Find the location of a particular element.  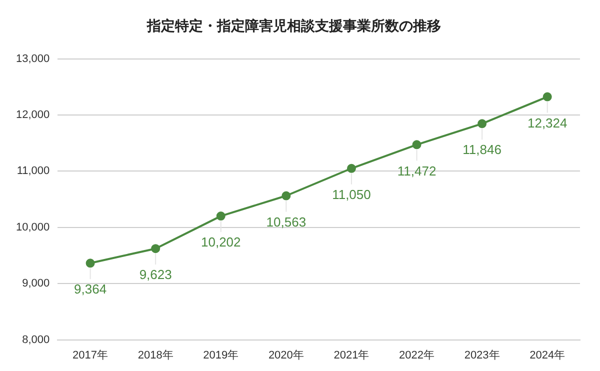

x-tick-label: 2022年 is located at coordinates (417, 355).